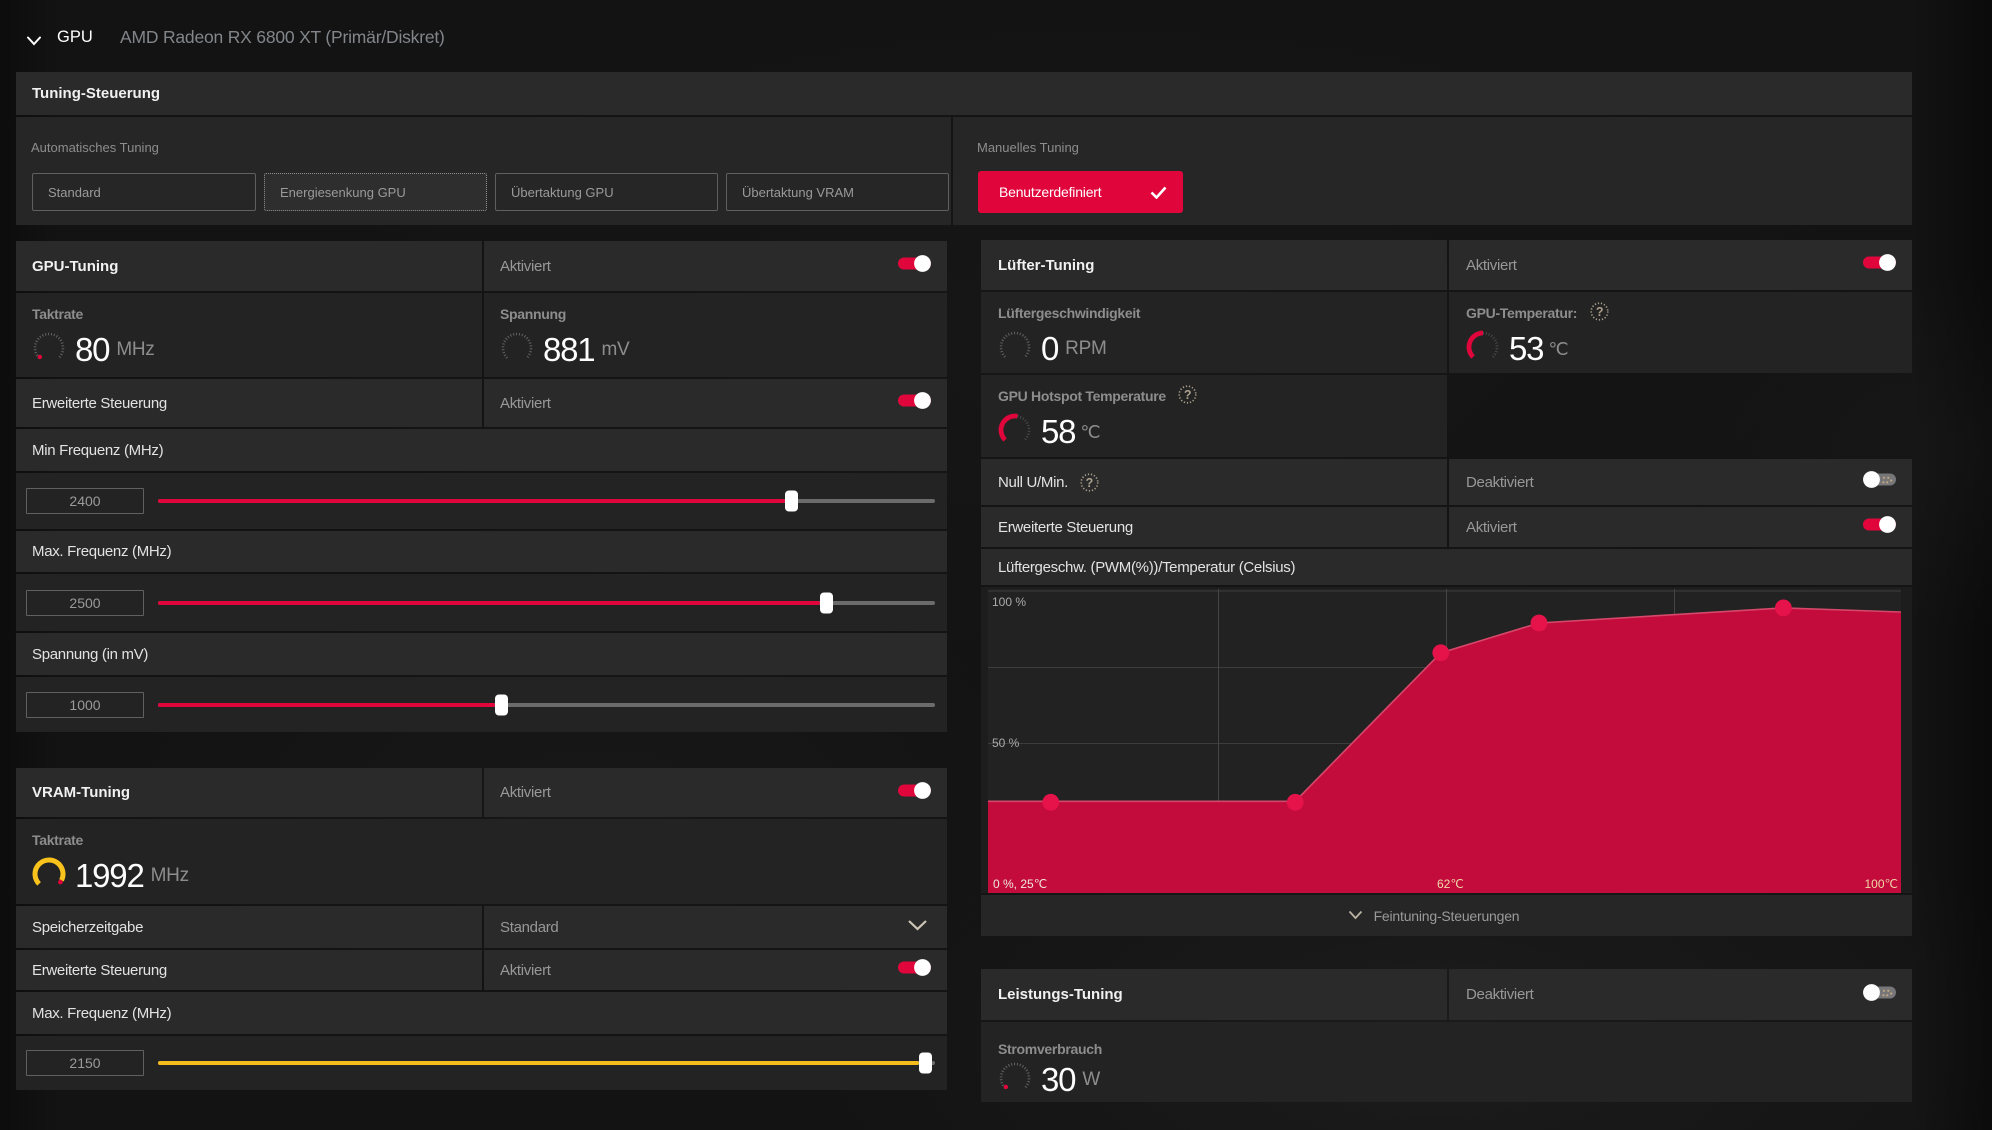  What do you see at coordinates (1882, 884) in the screenshot?
I see `svg-text: 100℃` at bounding box center [1882, 884].